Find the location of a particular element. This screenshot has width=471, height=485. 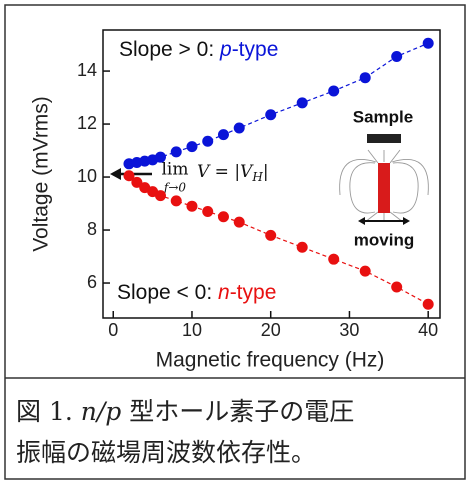

x-tick-label: 20 is located at coordinates (271, 330).